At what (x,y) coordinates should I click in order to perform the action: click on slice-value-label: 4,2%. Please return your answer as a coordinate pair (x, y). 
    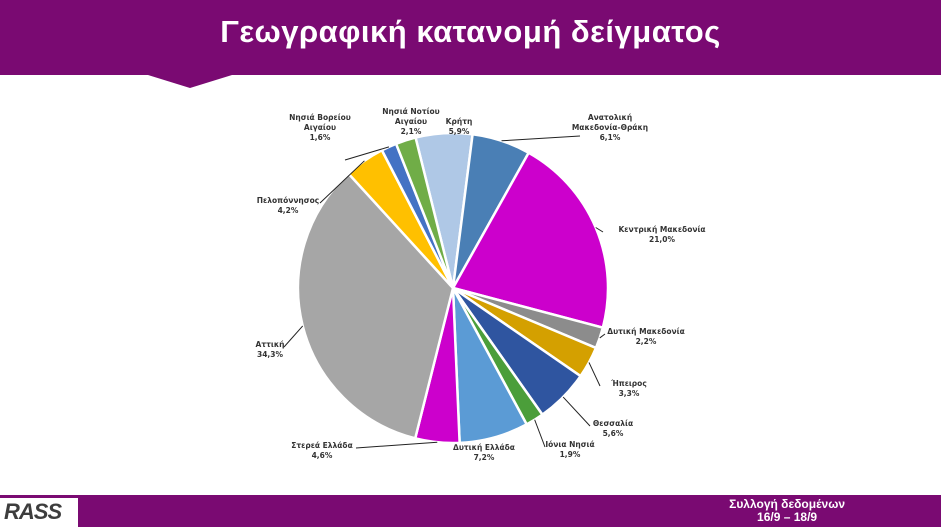
    Looking at the image, I should click on (288, 210).